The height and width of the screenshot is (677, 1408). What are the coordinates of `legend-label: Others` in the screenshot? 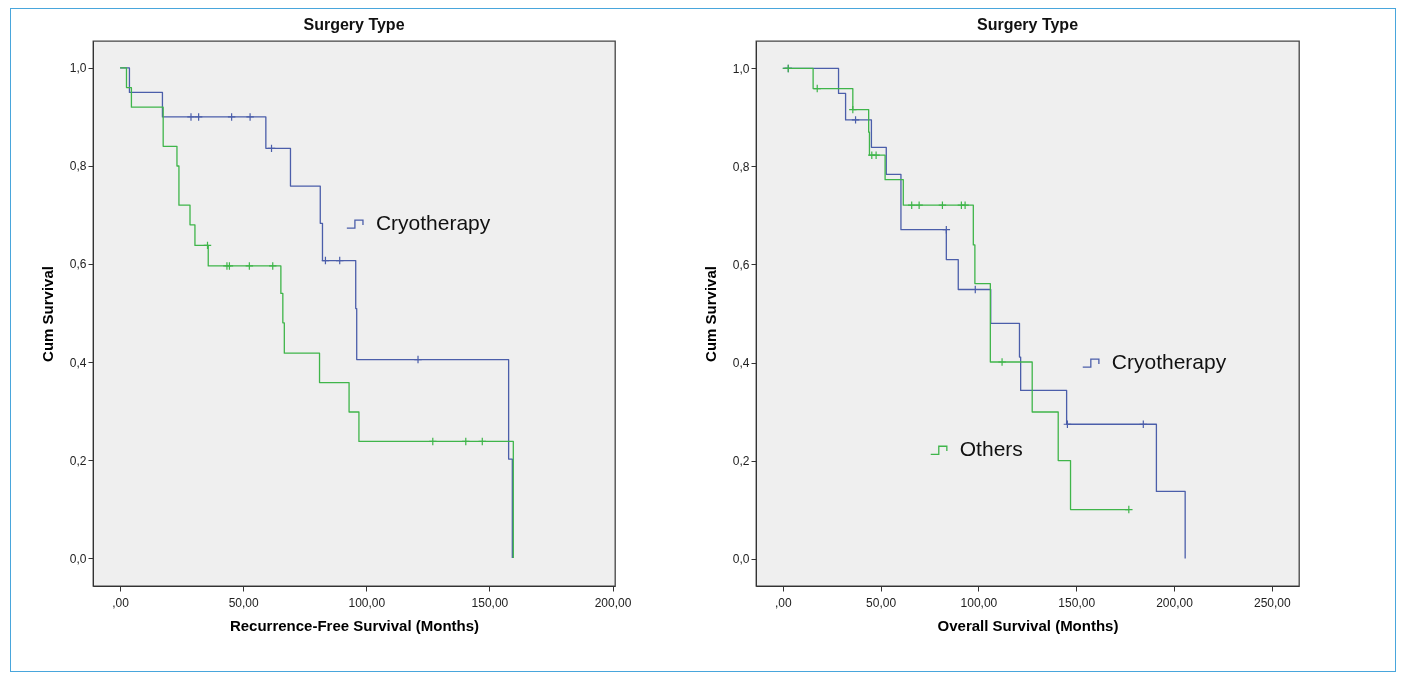 It's located at (991, 449).